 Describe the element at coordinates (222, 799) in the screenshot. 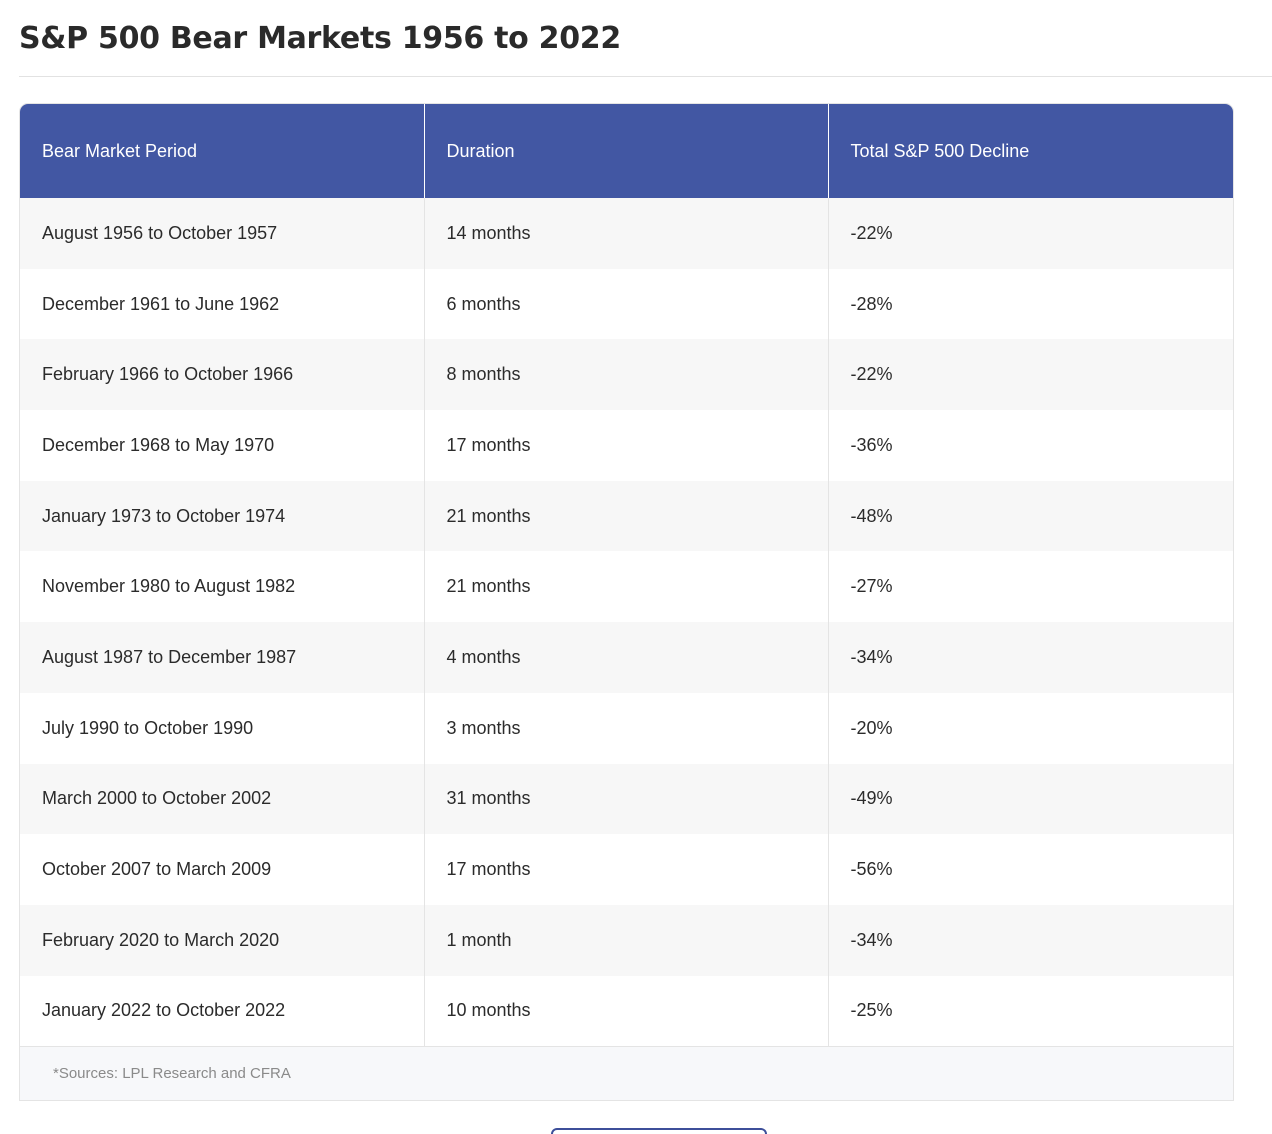

I see `cell-period: March 2000 to October 2002` at that location.